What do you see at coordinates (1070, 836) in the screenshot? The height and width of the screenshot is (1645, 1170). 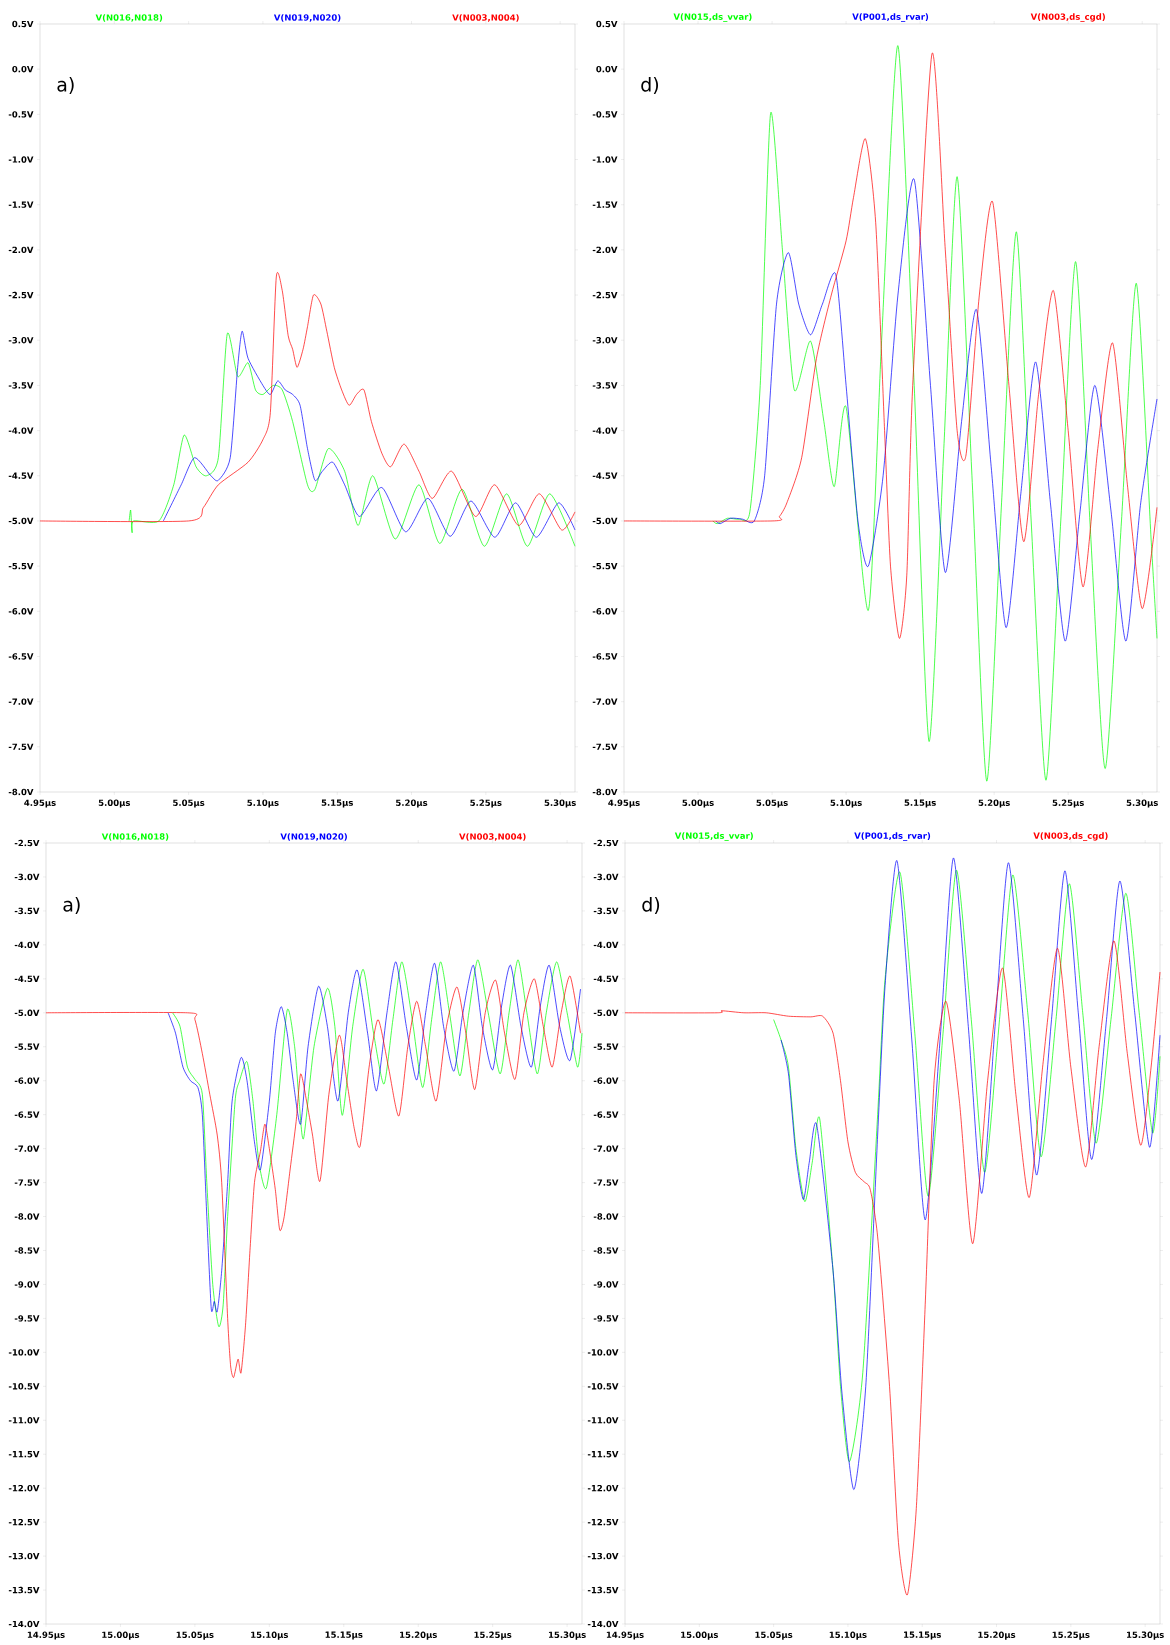 I see `text: V(N003,ds_cgd)` at bounding box center [1070, 836].